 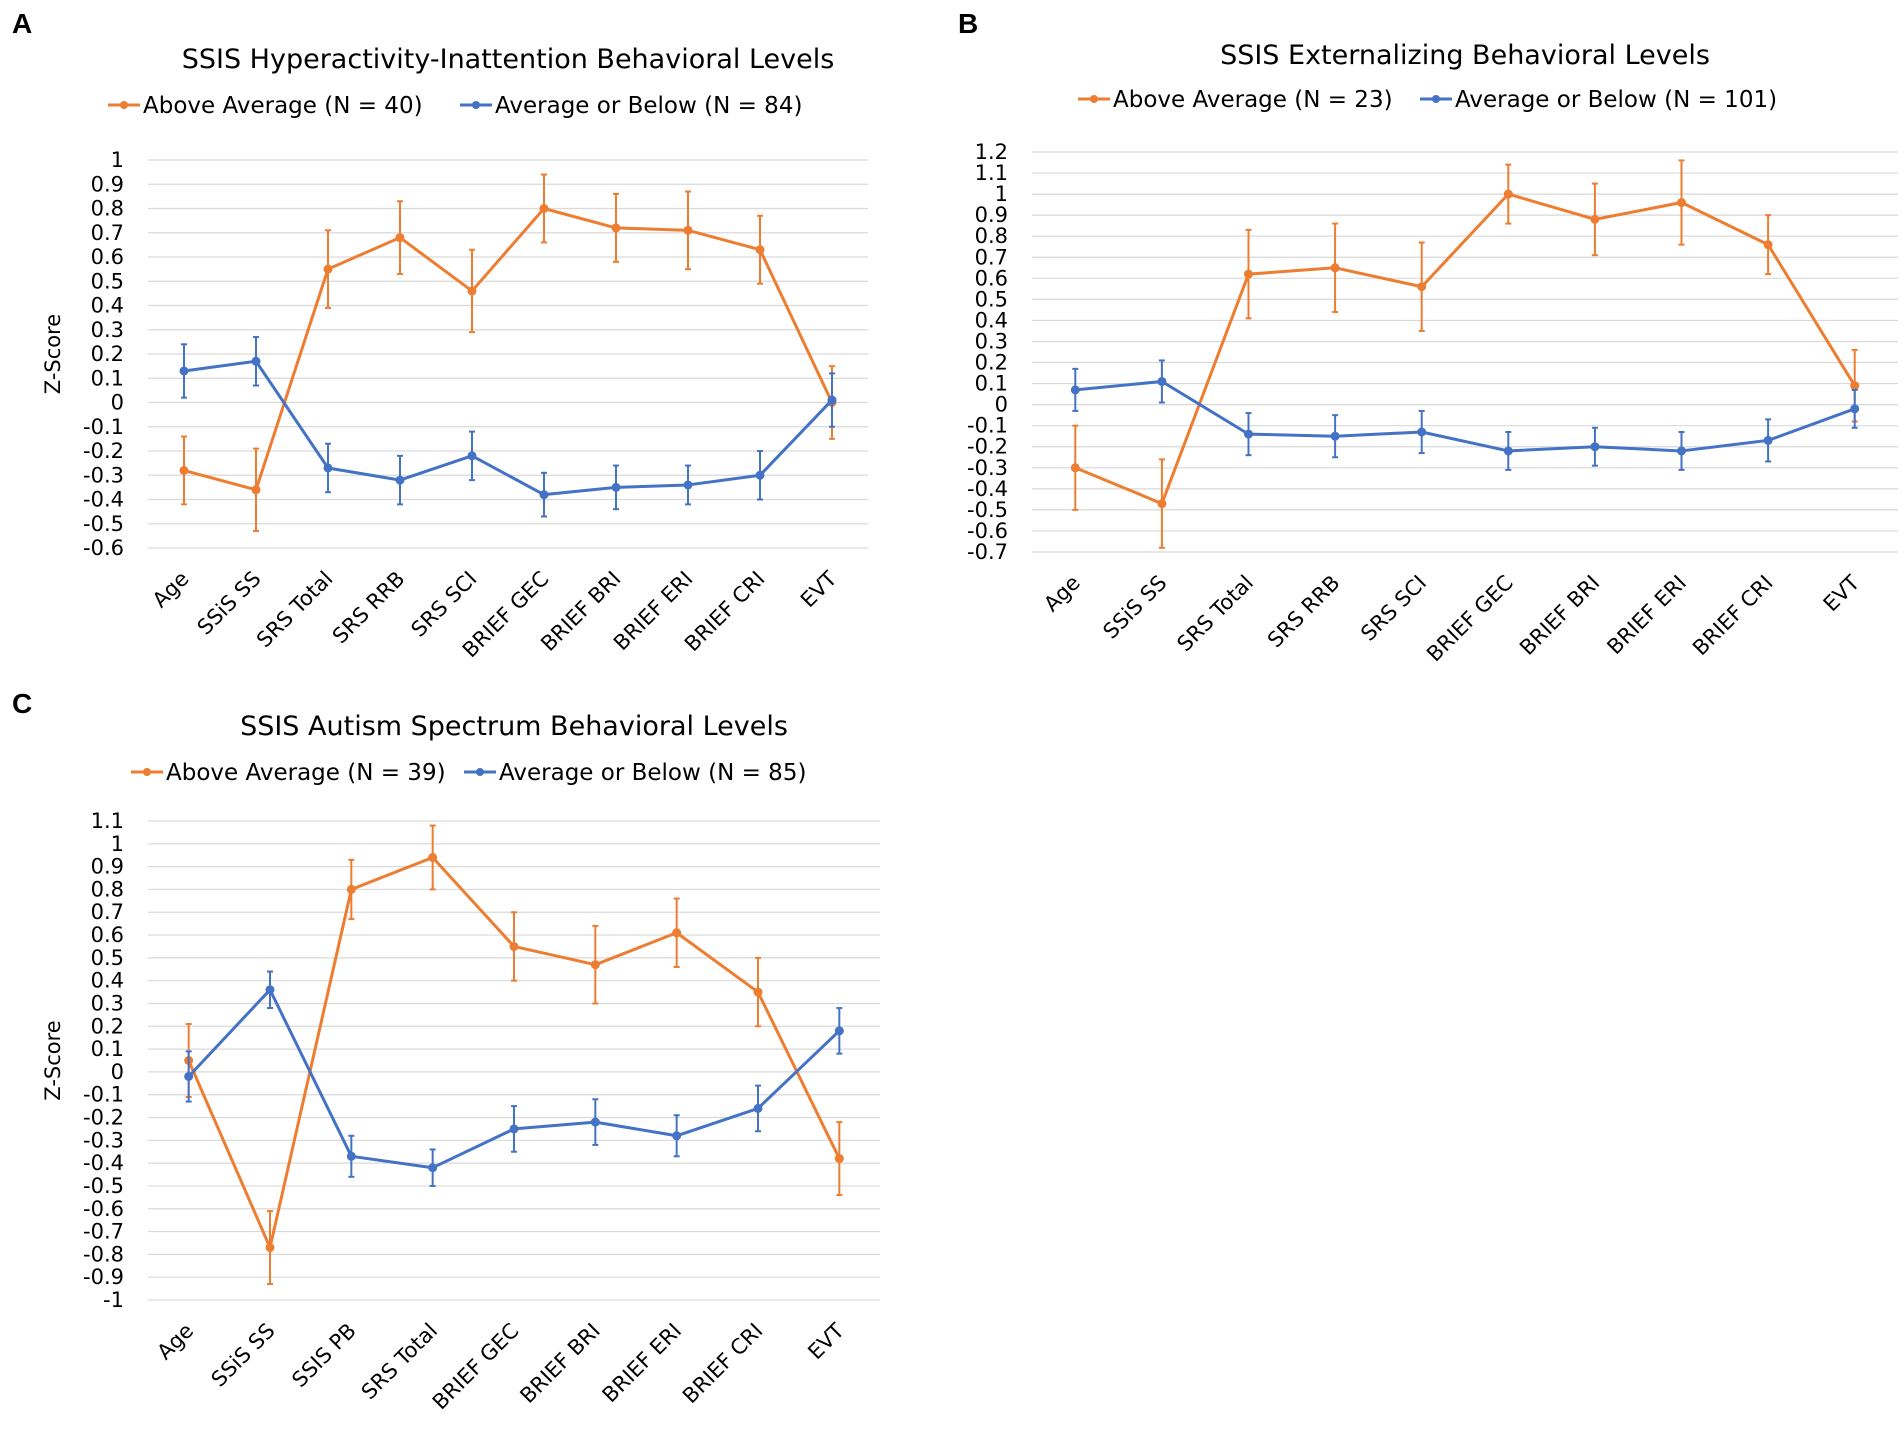 I want to click on panel-letter: B, so click(x=968, y=23).